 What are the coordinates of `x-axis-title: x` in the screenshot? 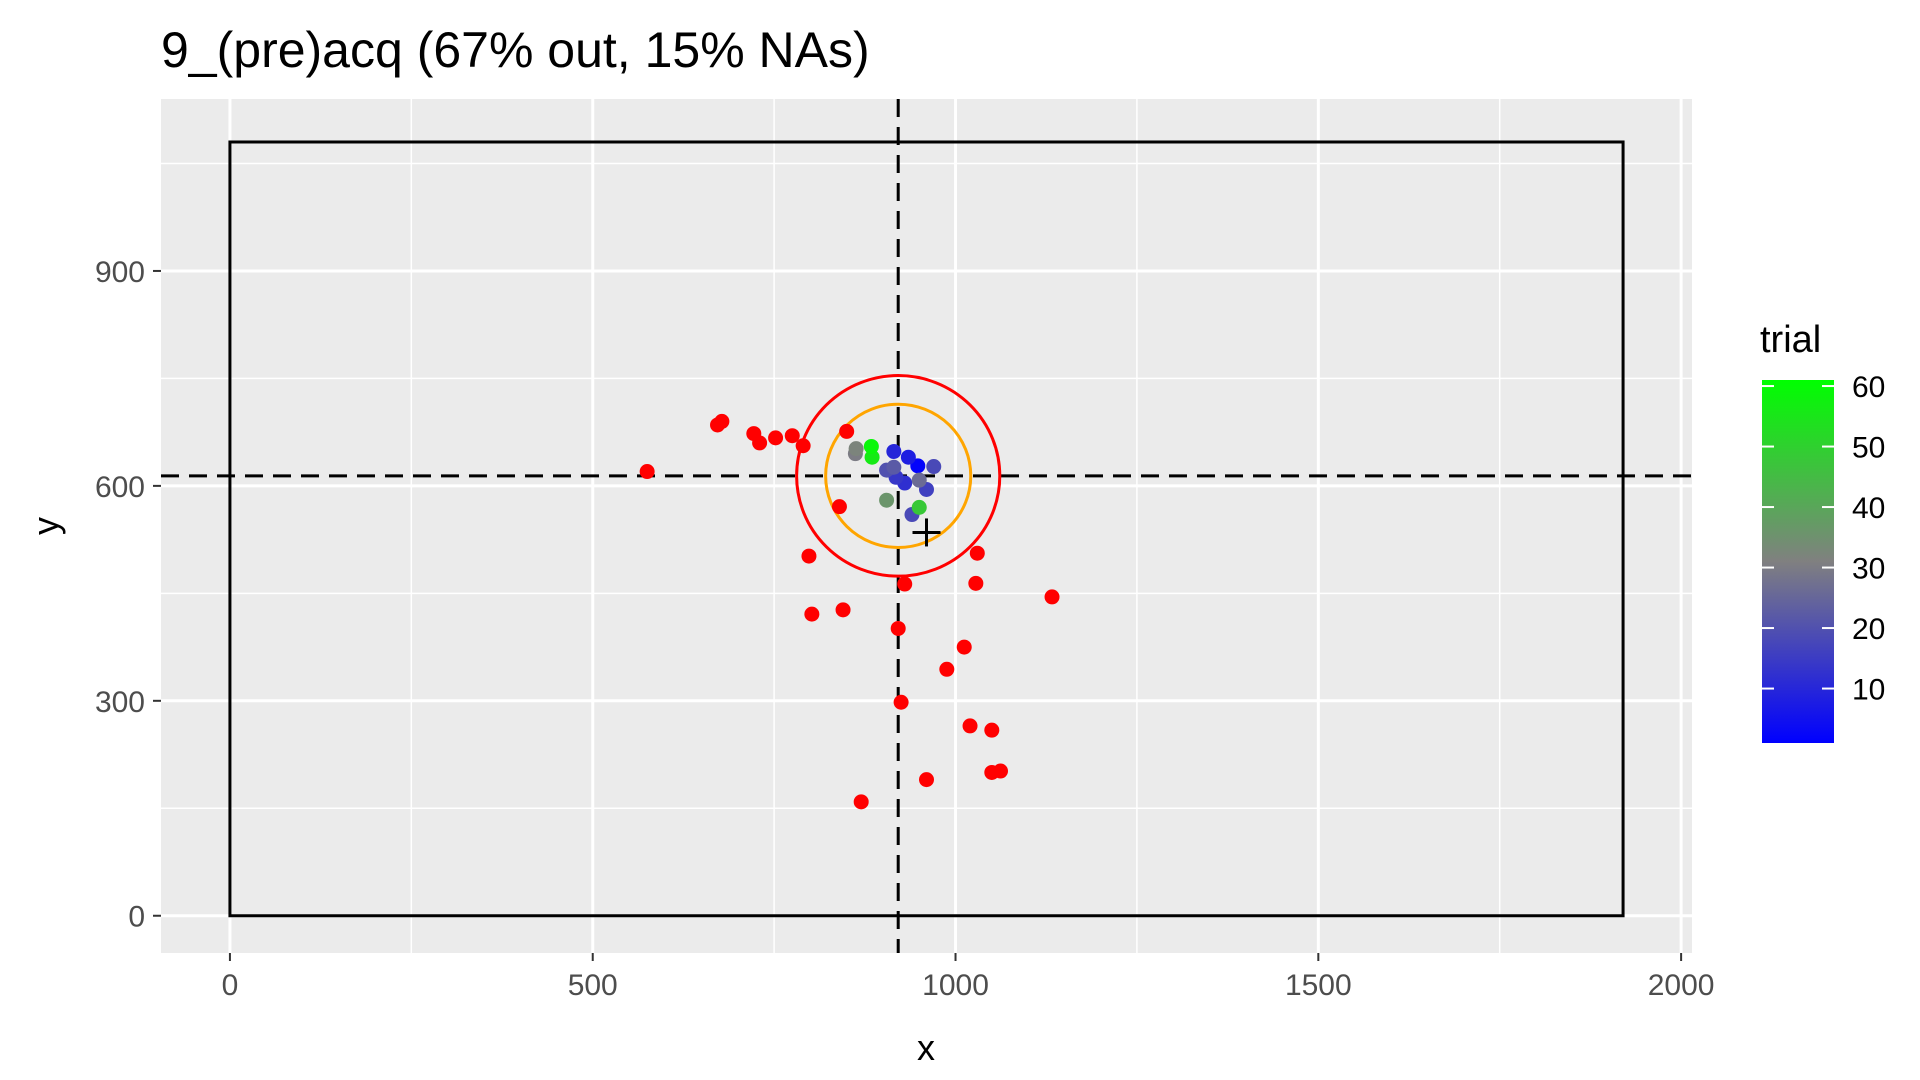 It's located at (926, 1047).